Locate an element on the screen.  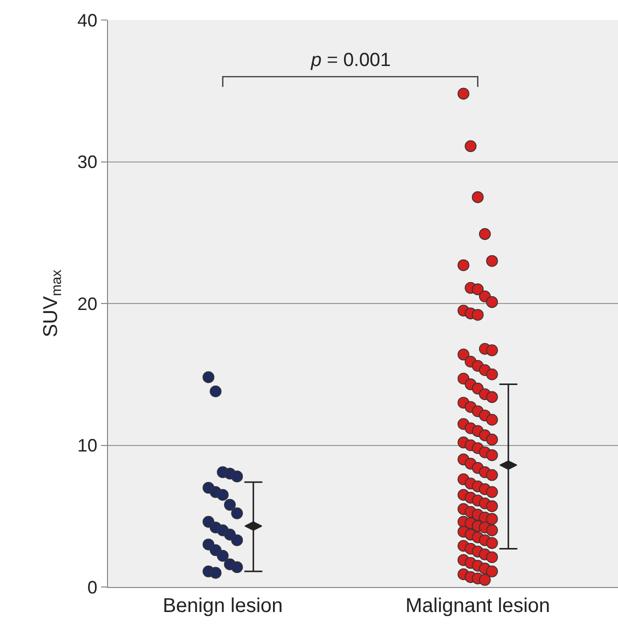
y-tick-label: 30 is located at coordinates (87, 162).